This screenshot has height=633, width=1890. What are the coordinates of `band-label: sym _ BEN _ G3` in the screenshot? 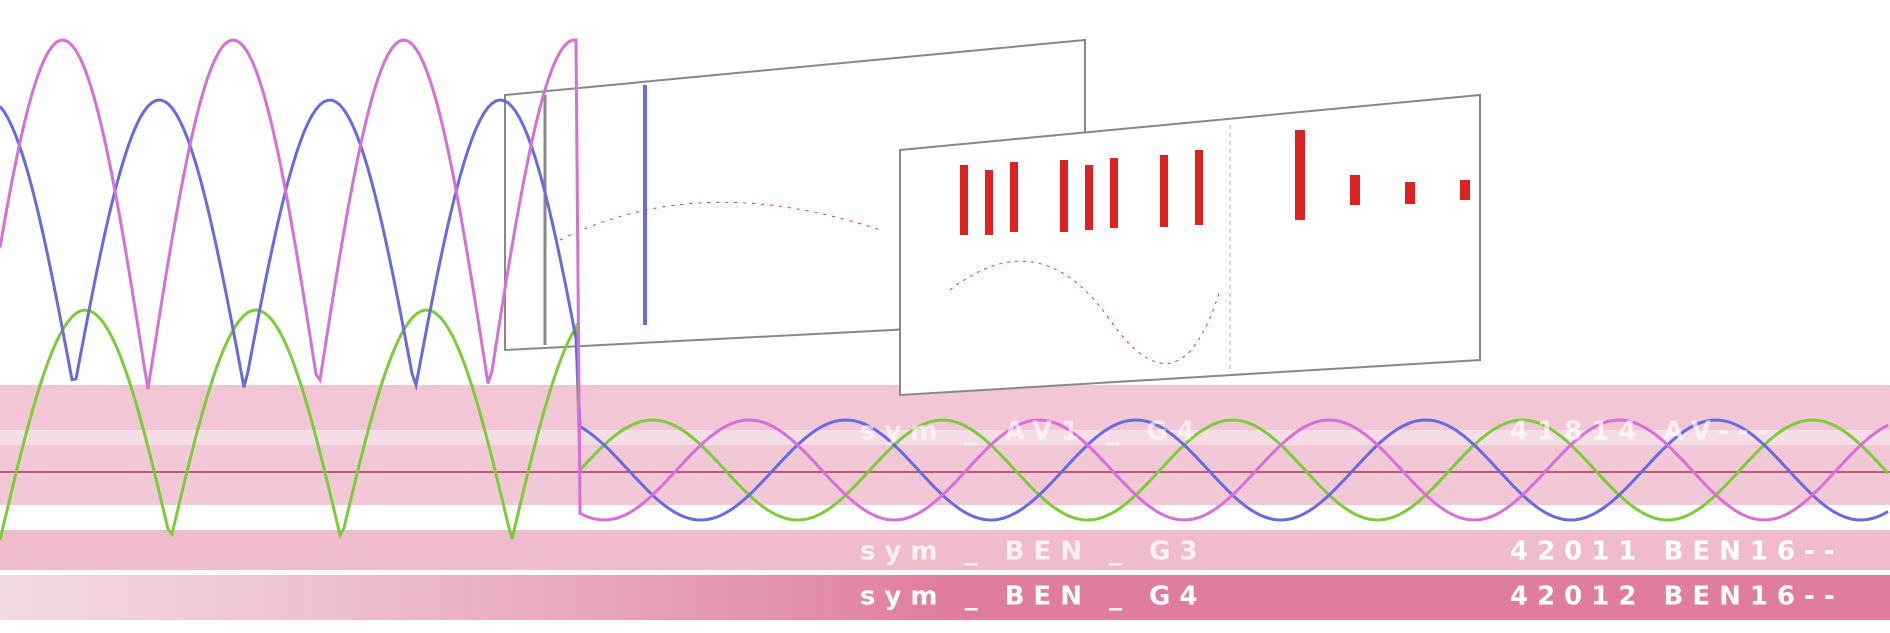 It's located at (1033, 552).